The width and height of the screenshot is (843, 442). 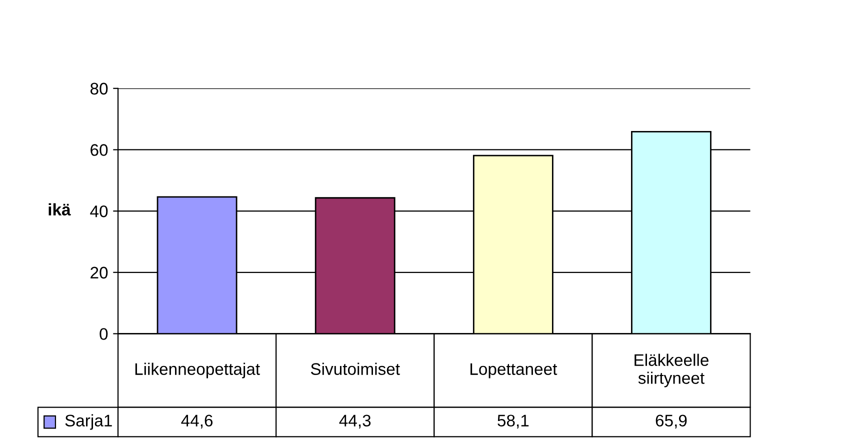 What do you see at coordinates (197, 370) in the screenshot?
I see `x-tick-label: Liikenneopettajat` at bounding box center [197, 370].